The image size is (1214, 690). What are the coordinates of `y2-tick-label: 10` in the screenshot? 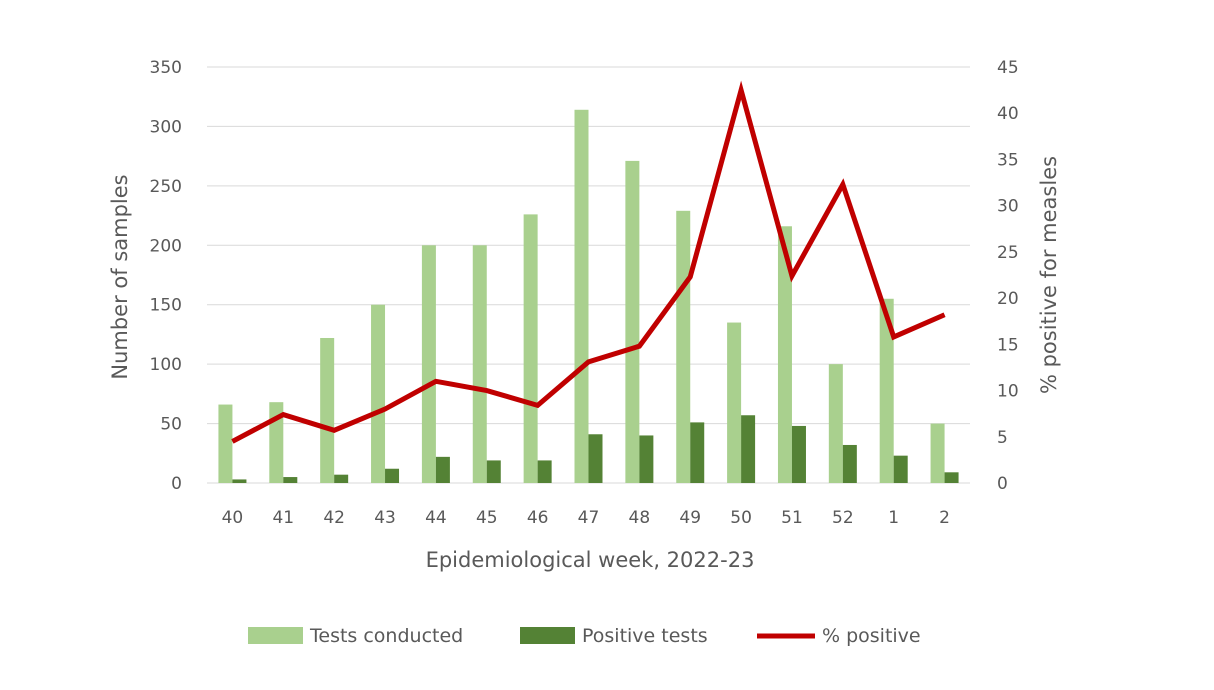 It's located at (1008, 392).